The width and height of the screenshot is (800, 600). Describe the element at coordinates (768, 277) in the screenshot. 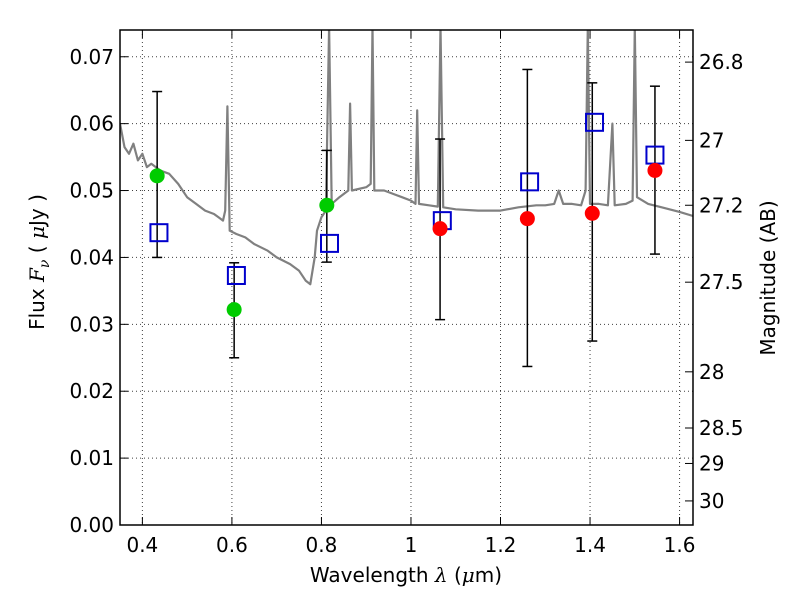

I see `y2-axis-title: Magnitude (AB)` at that location.